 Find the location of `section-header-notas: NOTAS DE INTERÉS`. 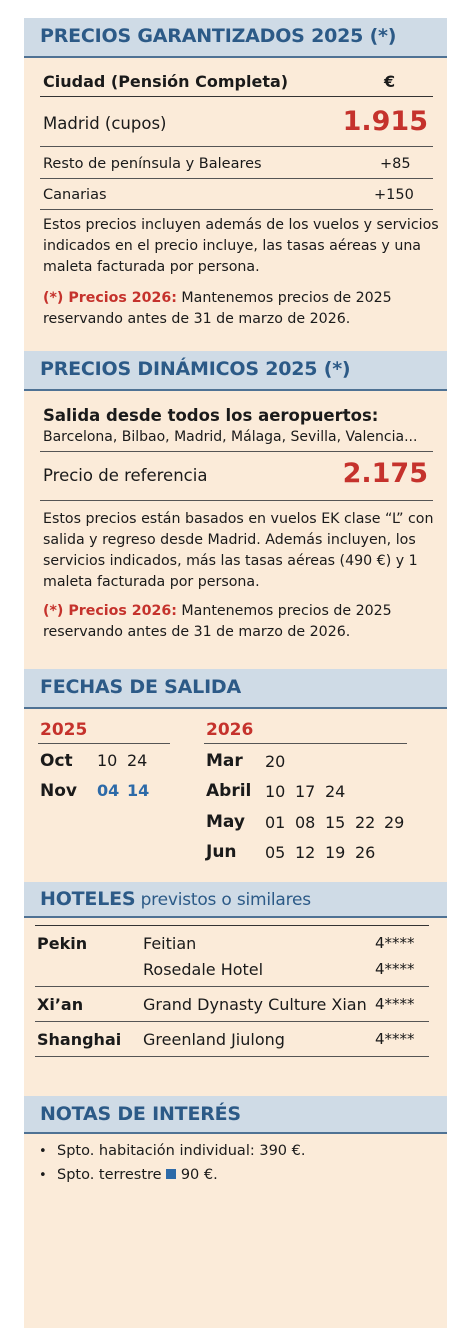

section-header-notas: NOTAS DE INTERÉS is located at coordinates (235, 1115).